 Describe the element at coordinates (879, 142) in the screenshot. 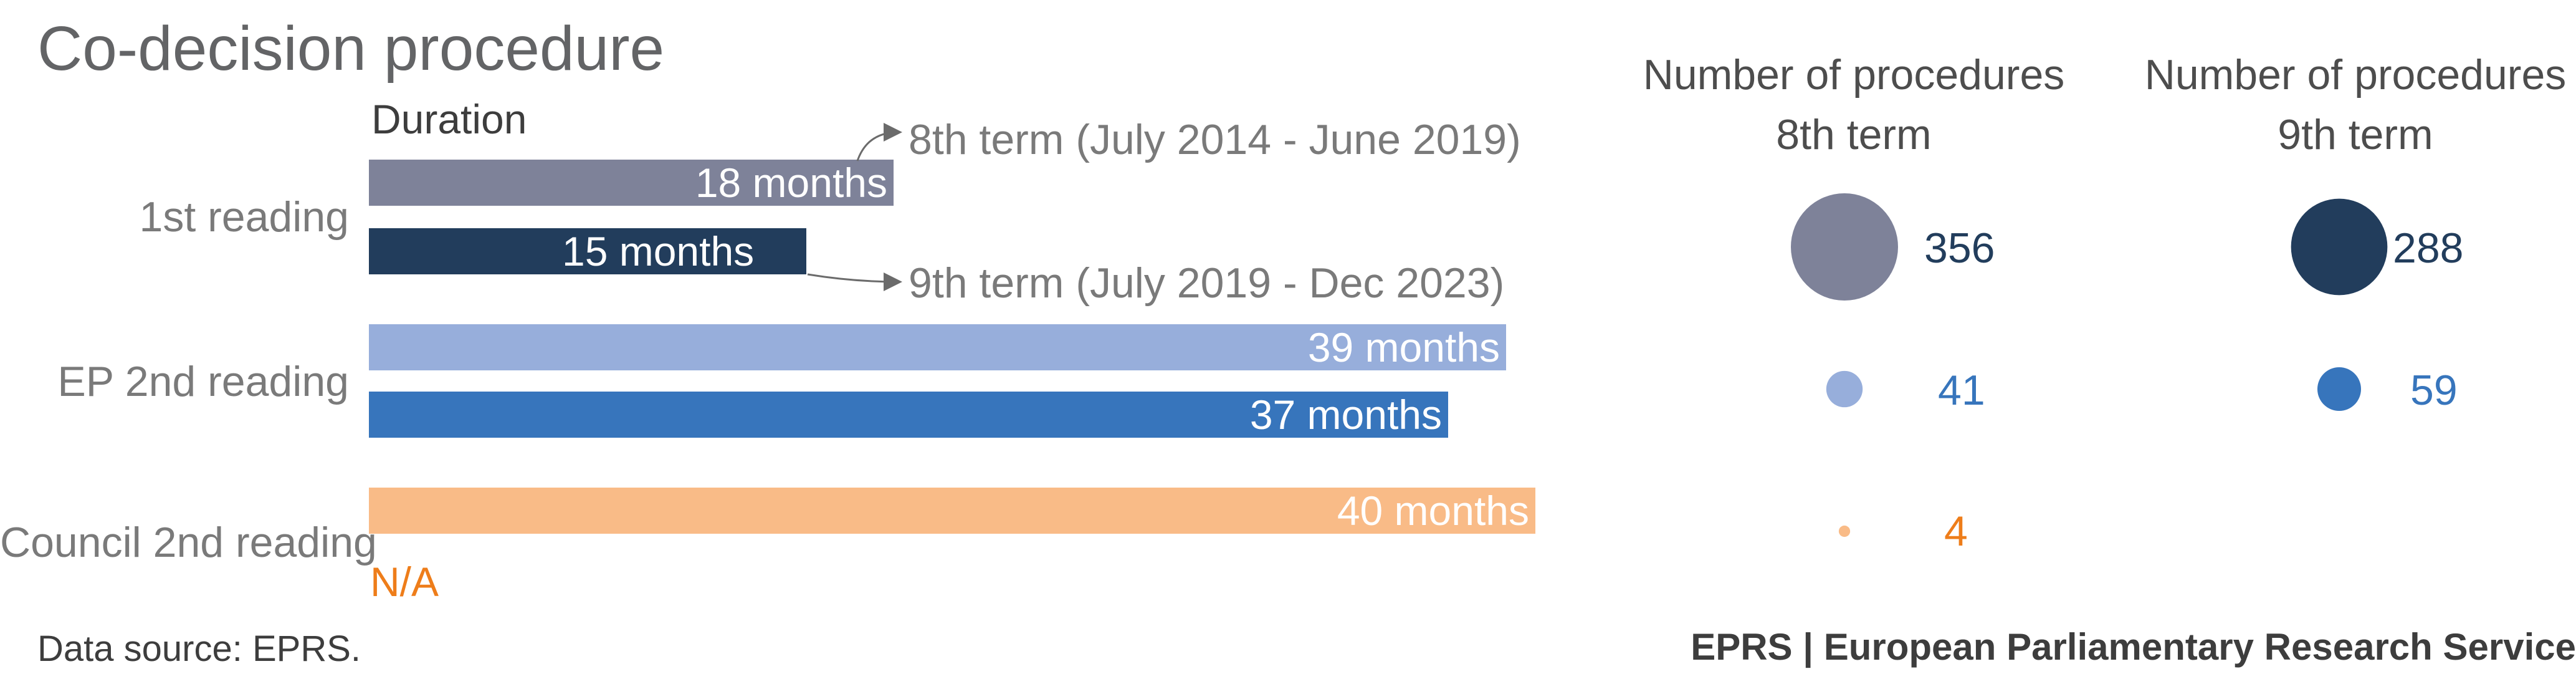

I see `legend-arrow-8th-term` at that location.